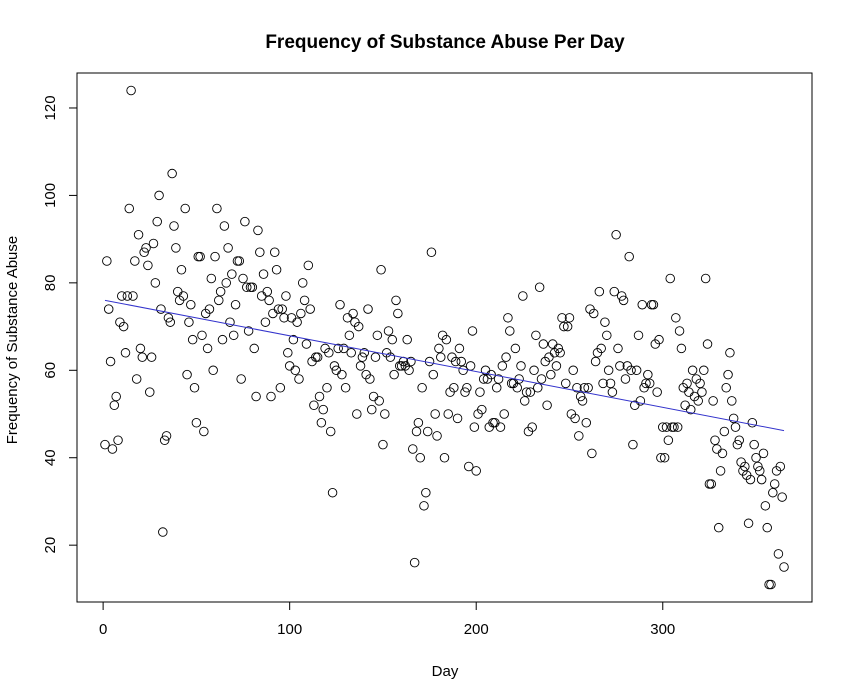 The width and height of the screenshot is (853, 700). I want to click on chart-title: Frequency of Substance Abuse Per Day, so click(445, 42).